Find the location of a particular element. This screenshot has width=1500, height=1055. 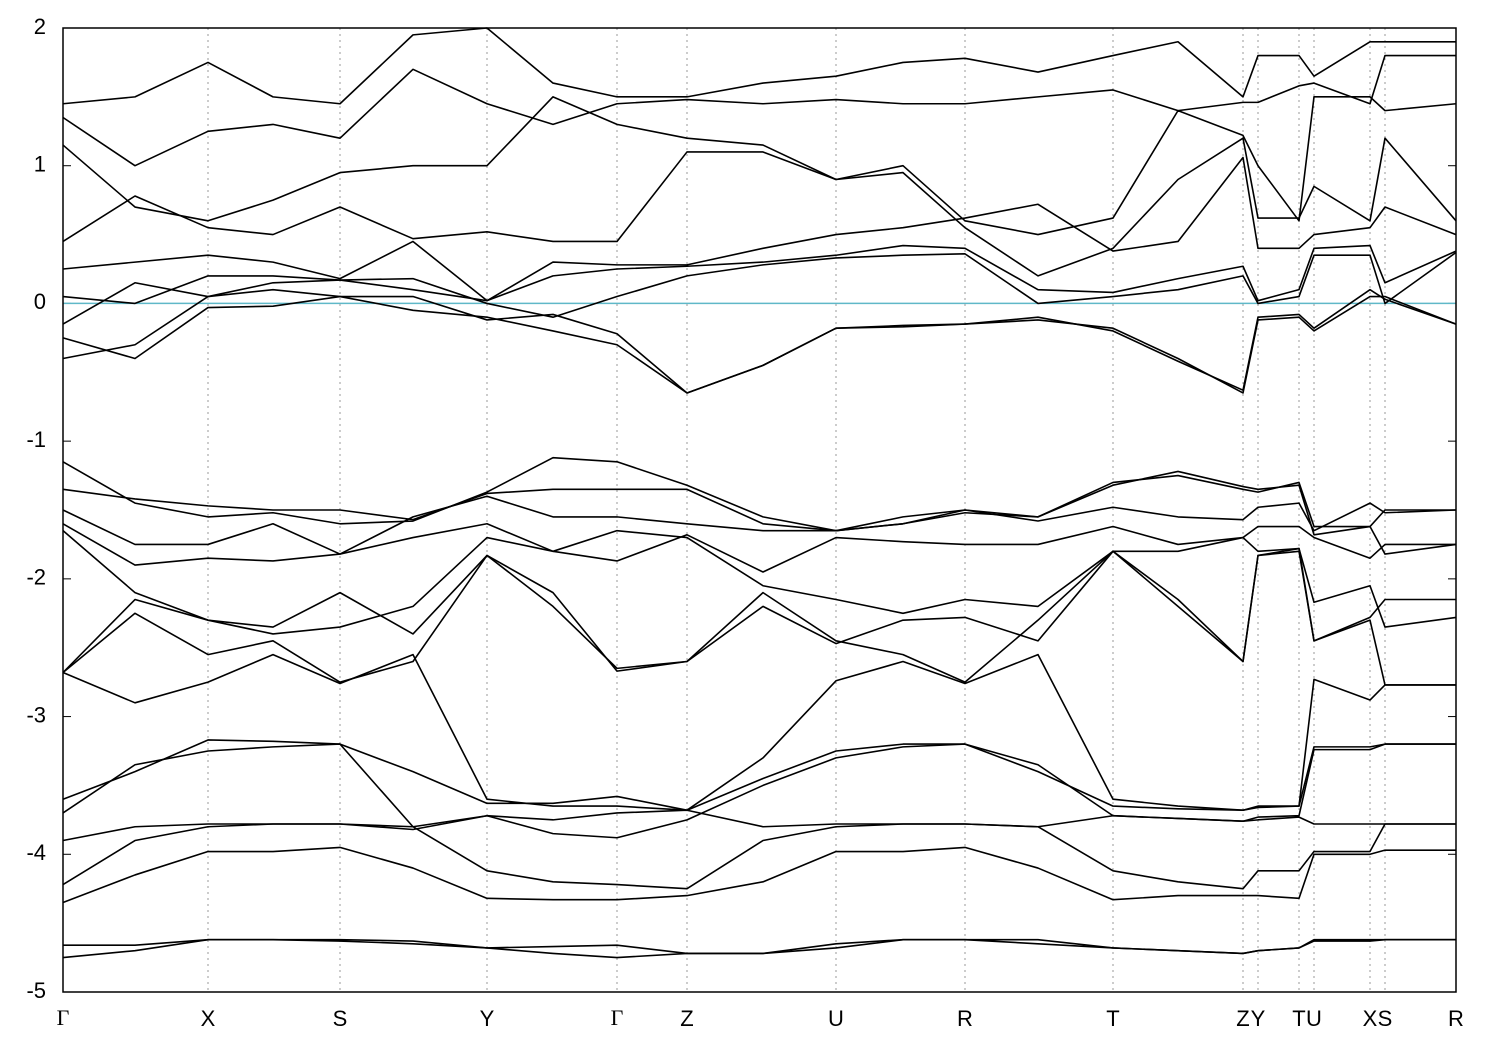

y-tick-label: -1 is located at coordinates (36, 439).